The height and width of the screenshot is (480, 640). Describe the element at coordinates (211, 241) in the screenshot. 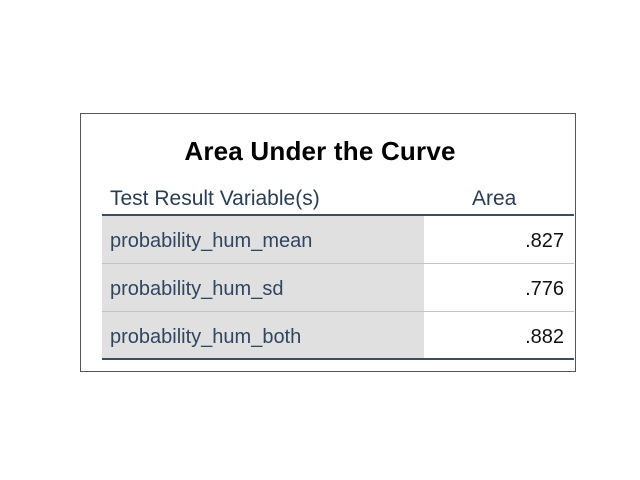

I see `row-variable-label: probability_hum_mean` at that location.